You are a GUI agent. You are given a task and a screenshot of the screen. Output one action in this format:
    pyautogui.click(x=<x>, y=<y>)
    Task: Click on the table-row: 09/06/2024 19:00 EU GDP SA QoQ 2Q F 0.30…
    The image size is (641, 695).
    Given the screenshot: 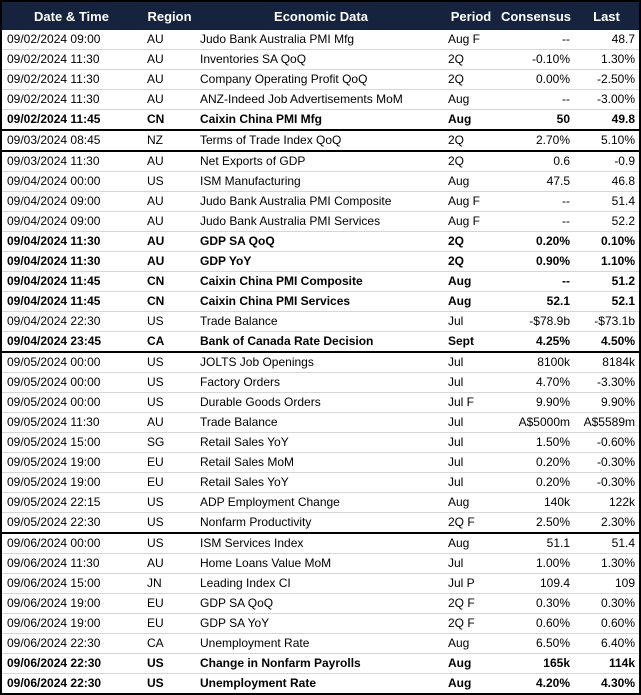 What is the action you would take?
    pyautogui.click(x=320, y=604)
    